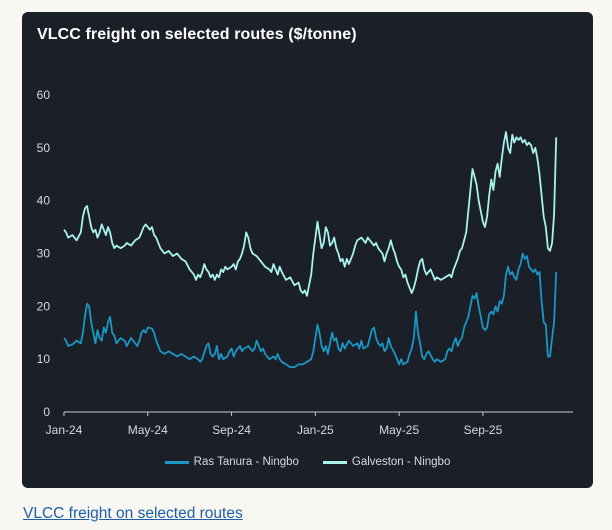 Image resolution: width=612 pixels, height=530 pixels. I want to click on legend-item-ras-tanura: Ras Tanura - Ningbo, so click(231, 462).